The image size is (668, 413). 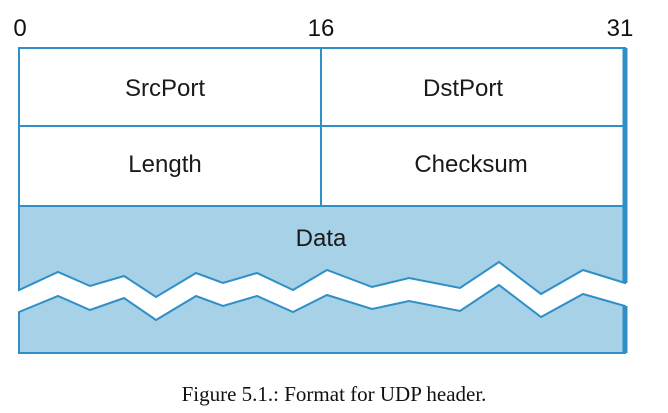 I want to click on field-checksum: Checksum, so click(x=470, y=164).